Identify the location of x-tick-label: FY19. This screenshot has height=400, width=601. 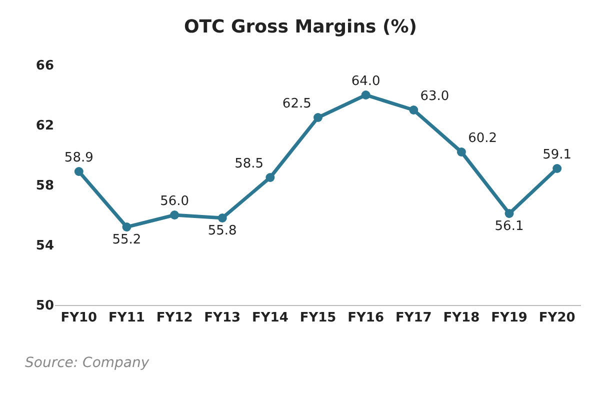
(509, 318).